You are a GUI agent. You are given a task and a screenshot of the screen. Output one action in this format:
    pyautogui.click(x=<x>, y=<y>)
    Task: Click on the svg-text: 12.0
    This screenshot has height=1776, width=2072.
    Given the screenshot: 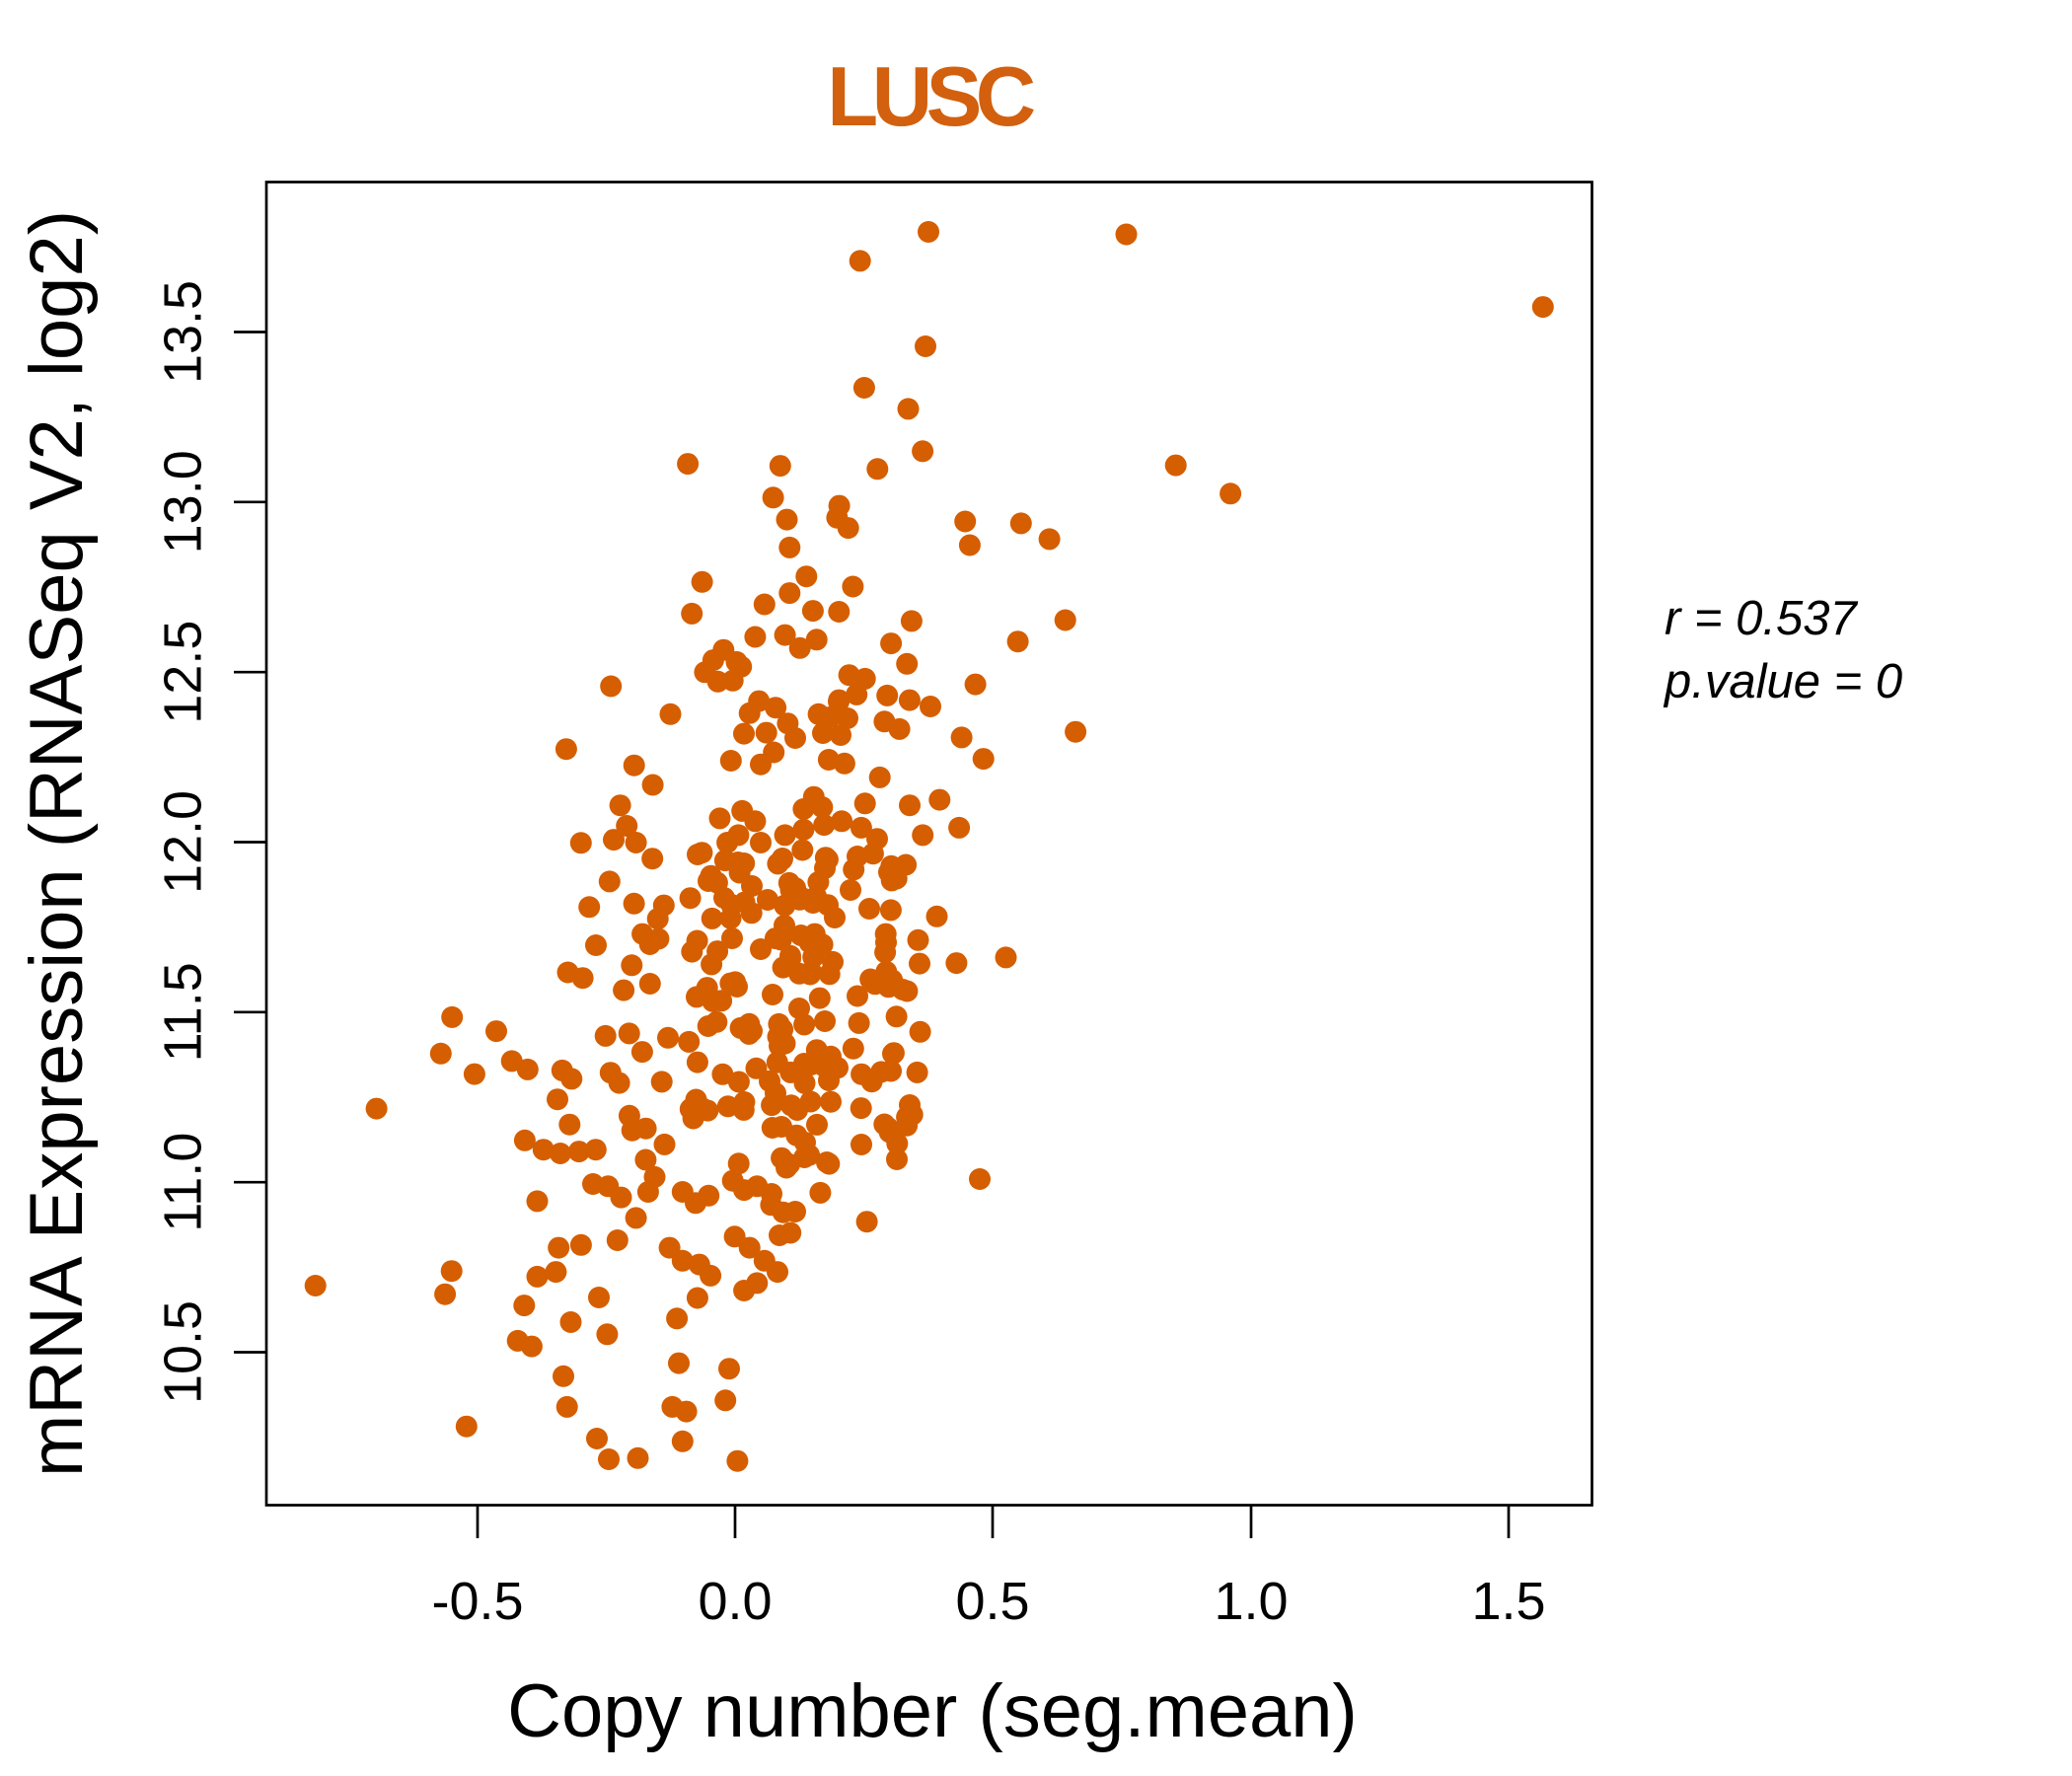 What is the action you would take?
    pyautogui.click(x=184, y=842)
    